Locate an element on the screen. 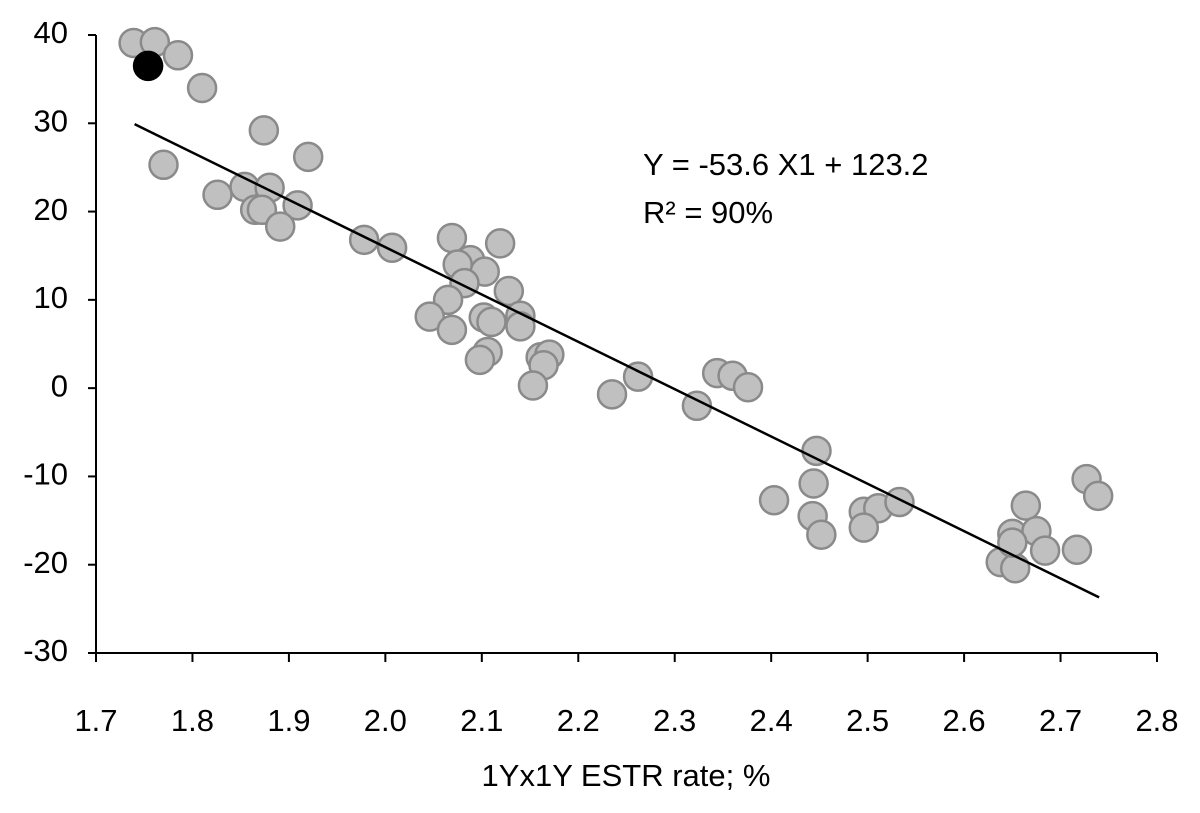 This screenshot has width=1200, height=813. y-tick-label: 20 is located at coordinates (51, 209).